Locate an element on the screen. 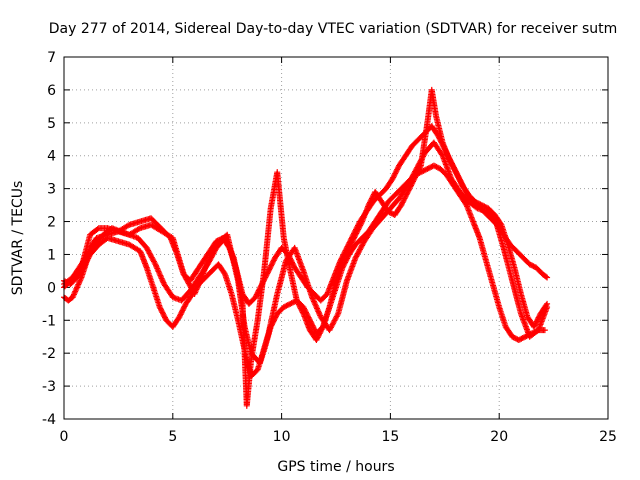 The image size is (640, 480). y-tick-label: -3 is located at coordinates (49, 387).